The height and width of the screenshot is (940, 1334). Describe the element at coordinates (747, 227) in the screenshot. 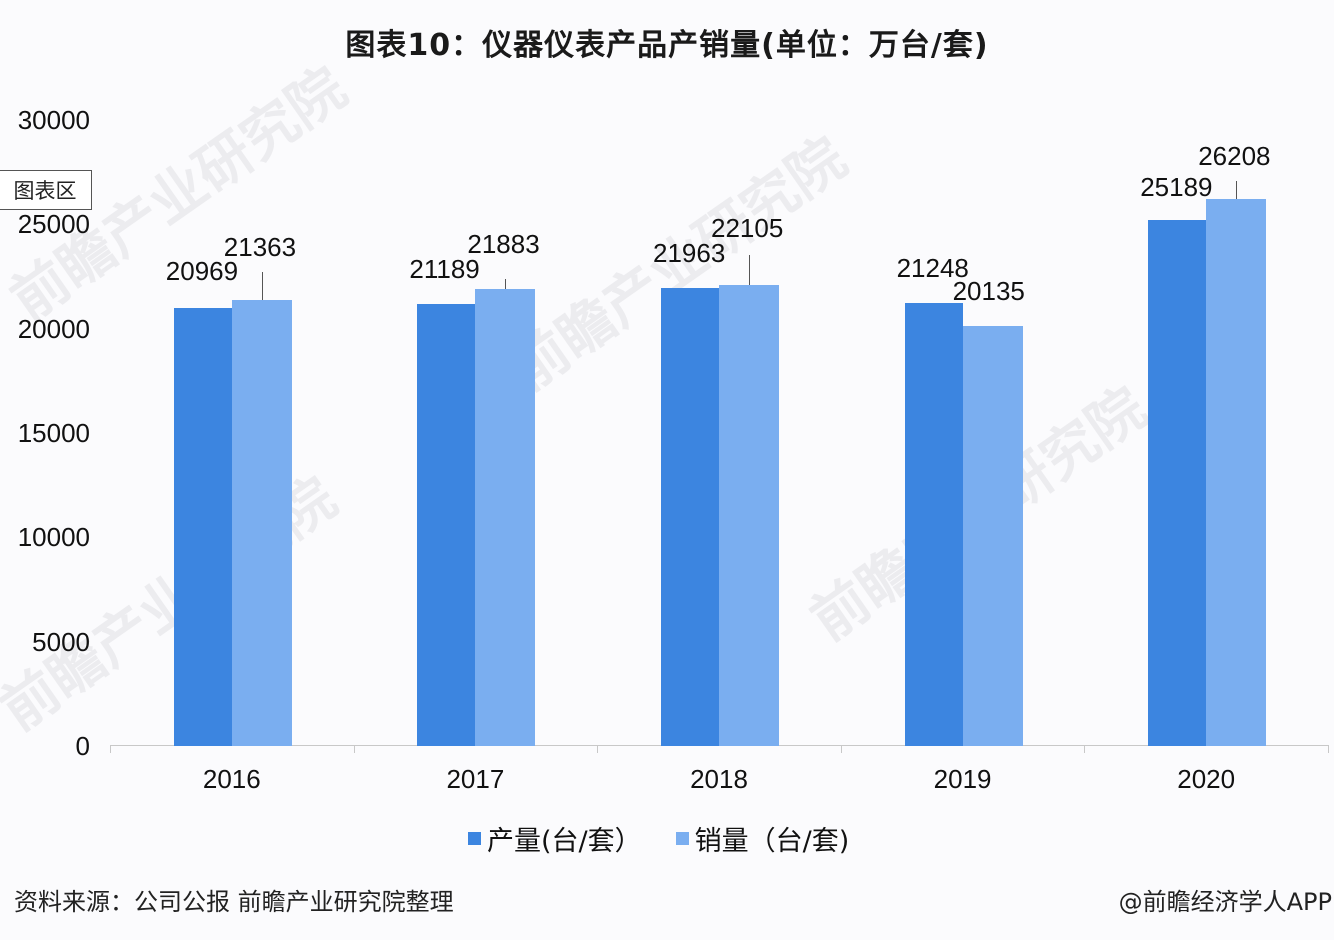

I see `data-label-sales-2018: 22105` at that location.